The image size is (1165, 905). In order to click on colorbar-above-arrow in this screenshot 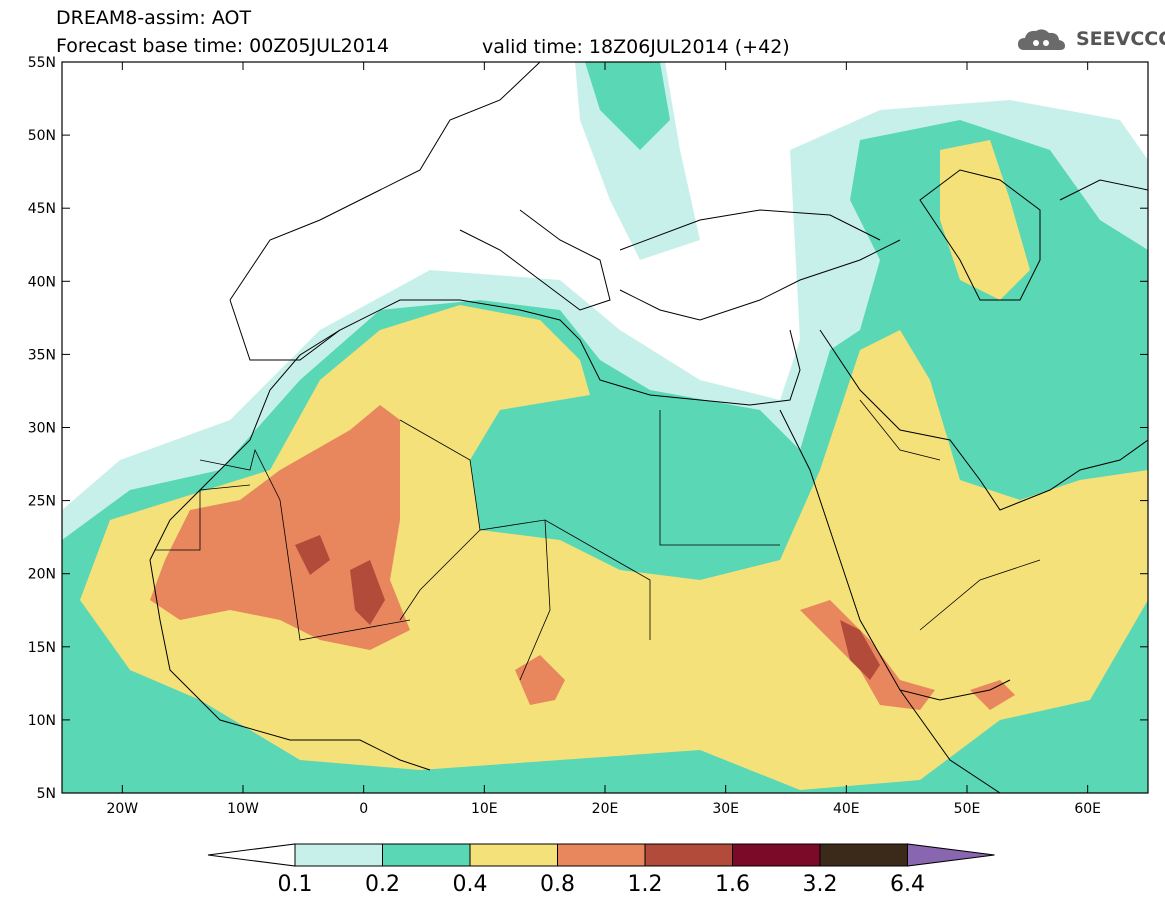, I will do `click(951, 855)`.